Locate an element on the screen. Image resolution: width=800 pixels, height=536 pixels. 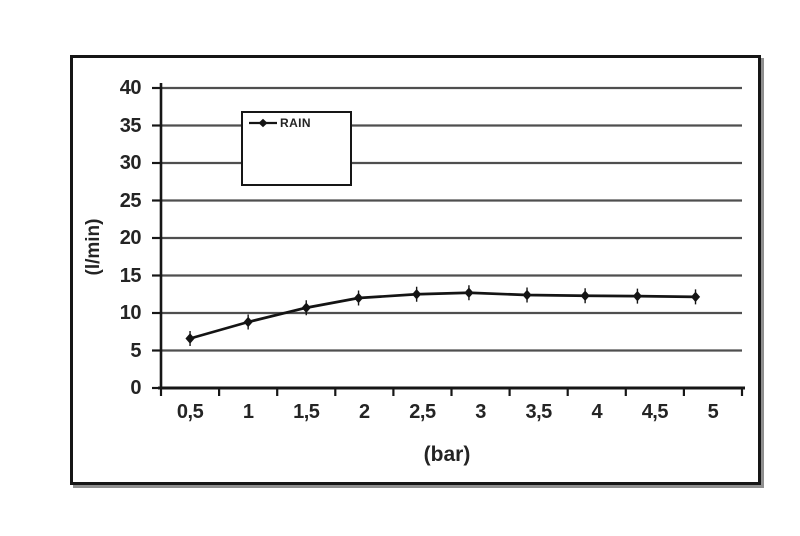
series-line-diamond-marker-icon is located at coordinates (263, 123).